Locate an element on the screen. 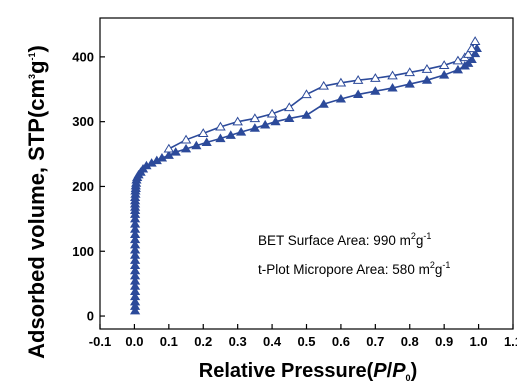 Image resolution: width=517 pixels, height=386 pixels. x-tick-label: 0.6 is located at coordinates (341, 341).